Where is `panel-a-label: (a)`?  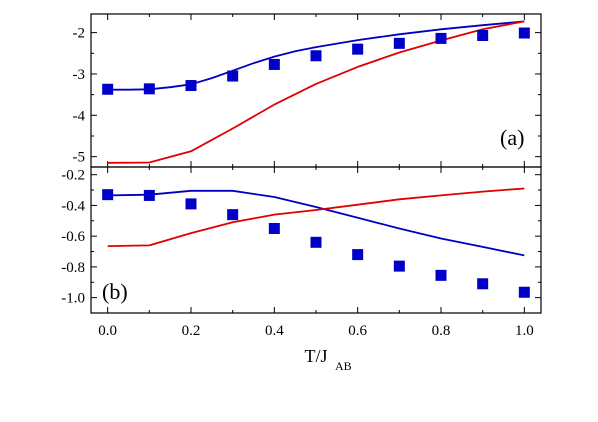 panel-a-label: (a) is located at coordinates (512, 137).